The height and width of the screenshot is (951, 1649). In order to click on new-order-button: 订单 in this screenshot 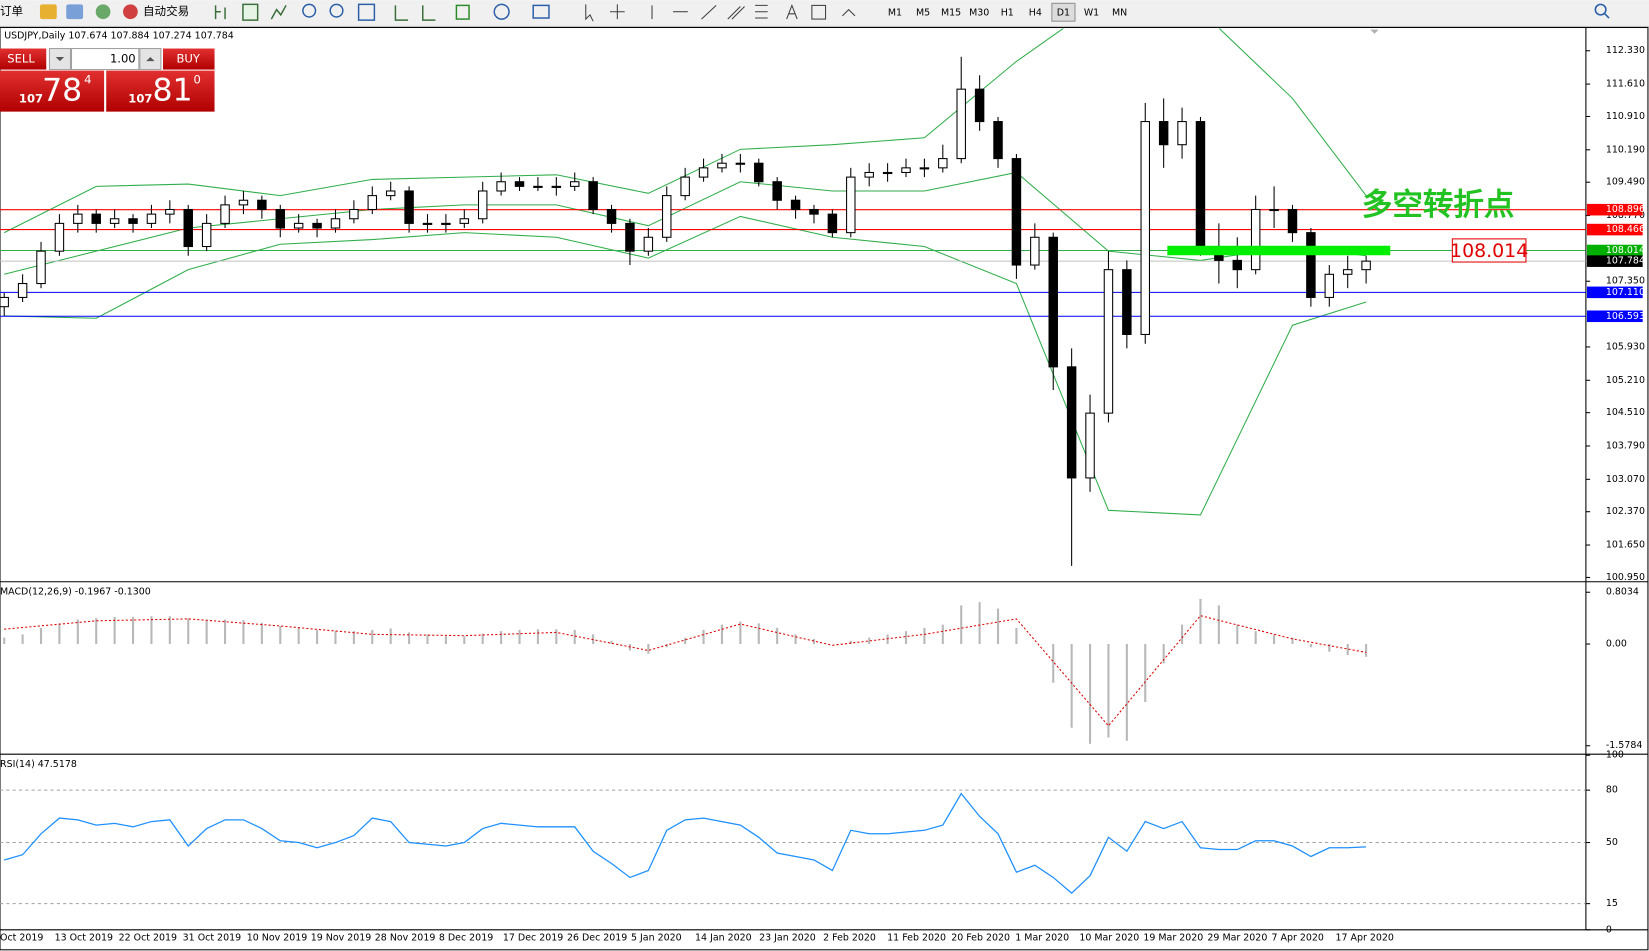, I will do `click(11, 11)`.